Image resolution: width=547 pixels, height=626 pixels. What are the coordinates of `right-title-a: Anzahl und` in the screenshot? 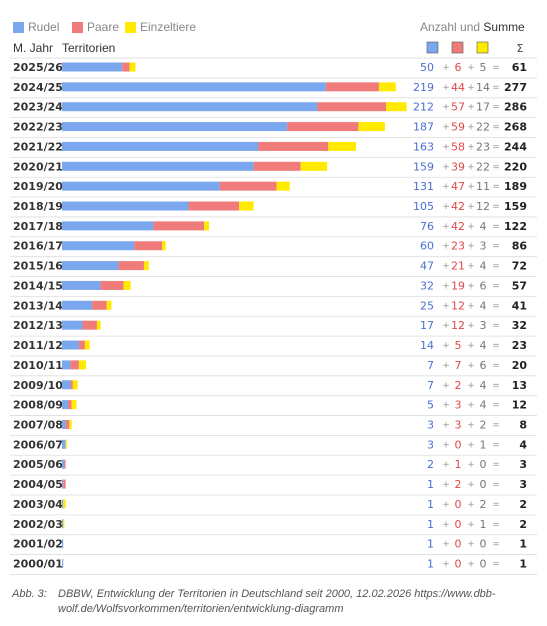 It's located at (450, 27).